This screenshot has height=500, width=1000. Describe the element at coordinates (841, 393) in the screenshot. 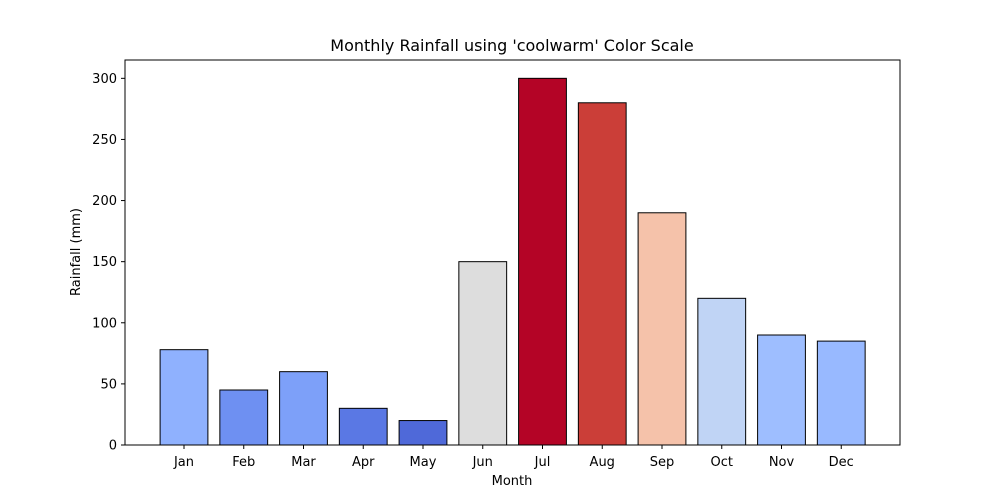

I see `bar-dec` at that location.